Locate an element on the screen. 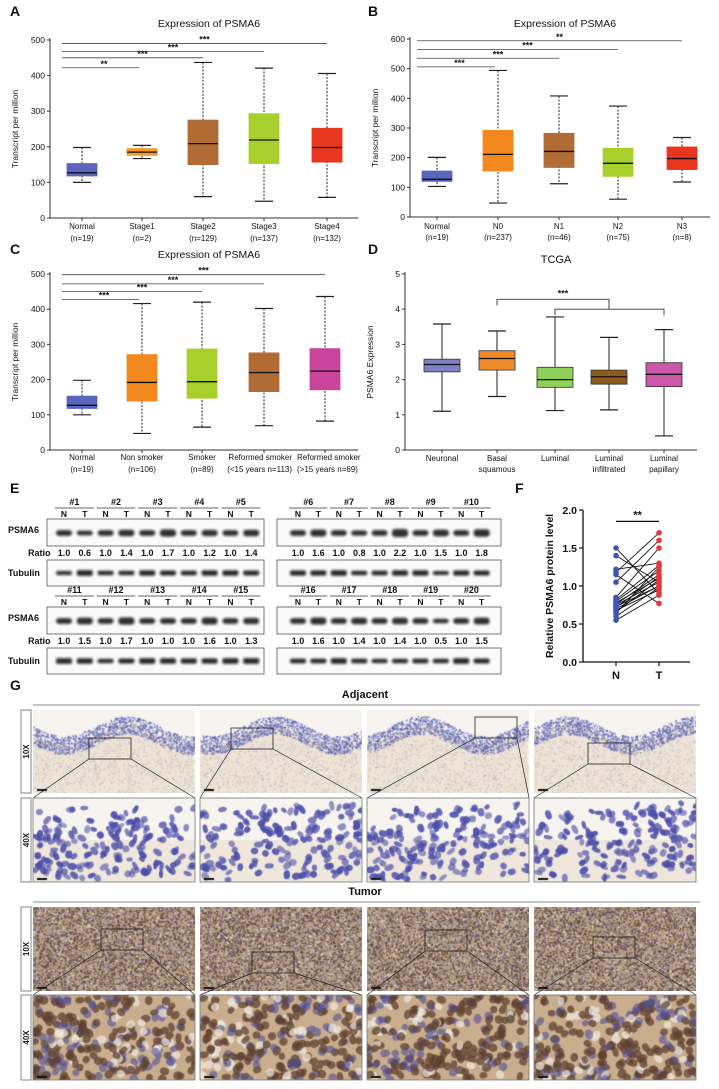 Image resolution: width=719 pixels, height=1089 pixels. sample-label: #16 is located at coordinates (308, 590).